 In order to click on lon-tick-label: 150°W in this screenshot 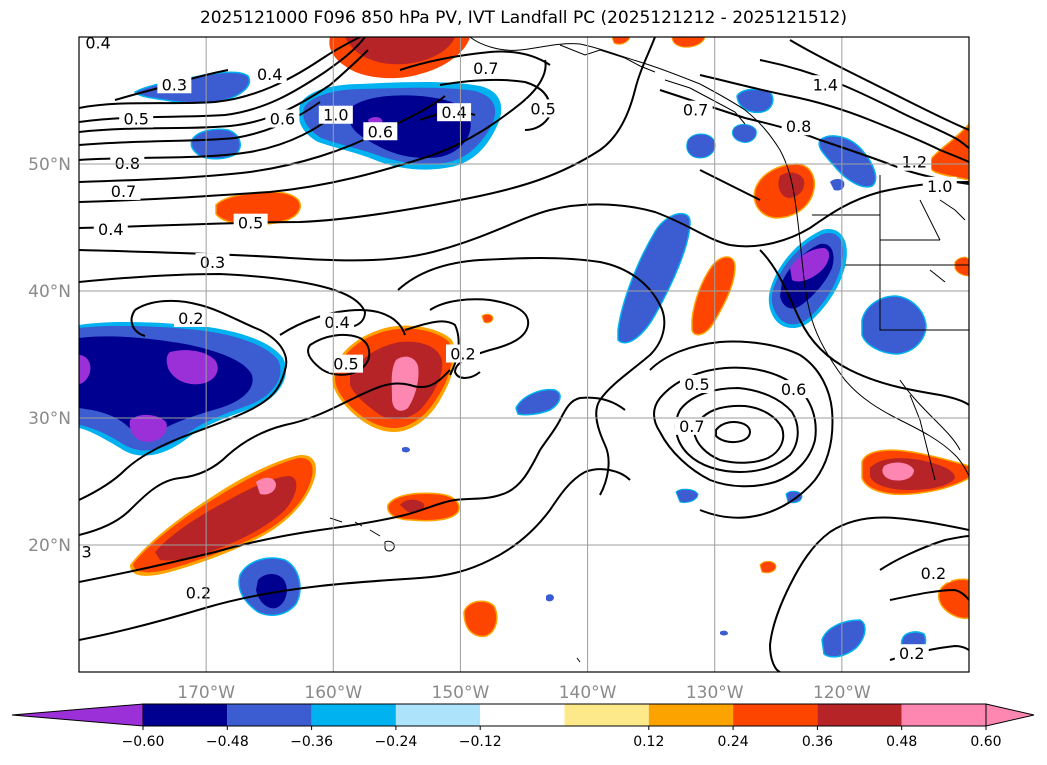, I will do `click(461, 693)`.